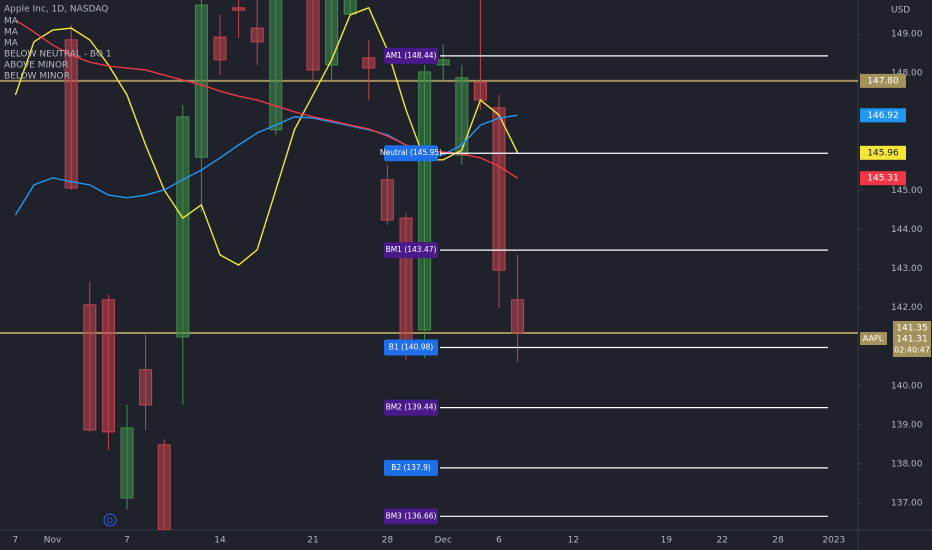 This screenshot has width=932, height=550. What do you see at coordinates (442, 541) in the screenshot?
I see `x-tick-label: Dec` at bounding box center [442, 541].